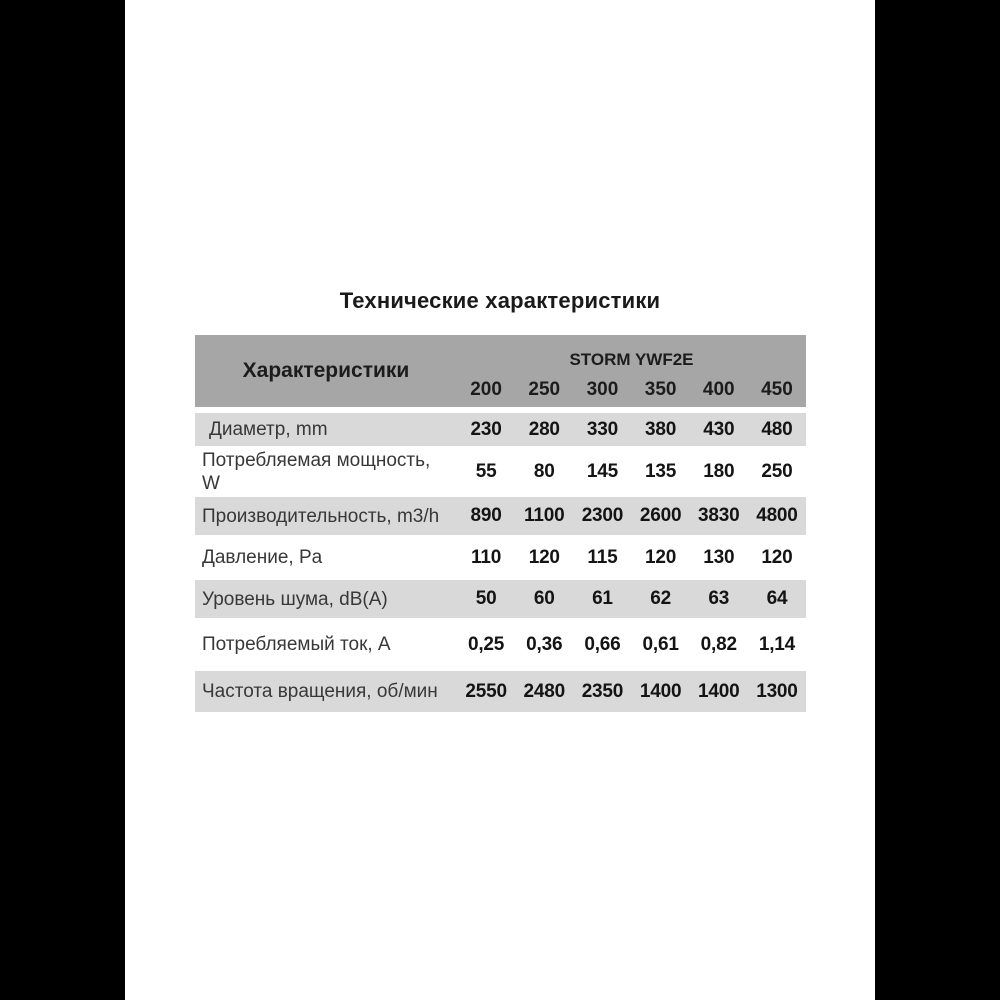  What do you see at coordinates (316, 471) in the screenshot?
I see `row-label: Потребляемая мощность, W` at bounding box center [316, 471].